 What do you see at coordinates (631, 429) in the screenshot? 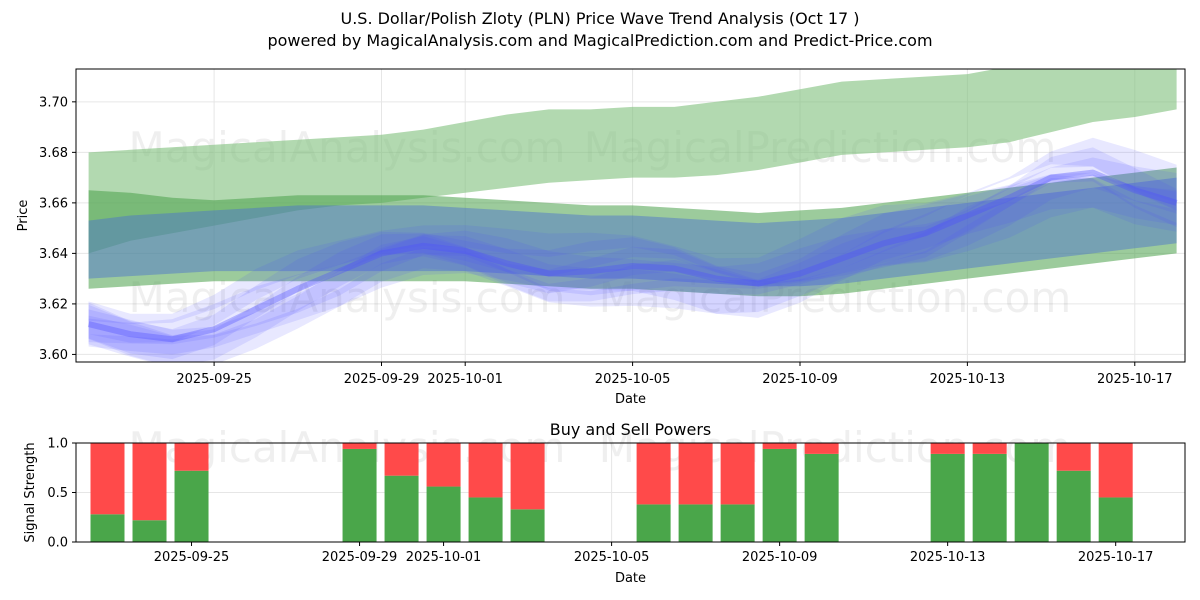
I see `bottom-chart-title: Buy and Sell Powers` at bounding box center [631, 429].